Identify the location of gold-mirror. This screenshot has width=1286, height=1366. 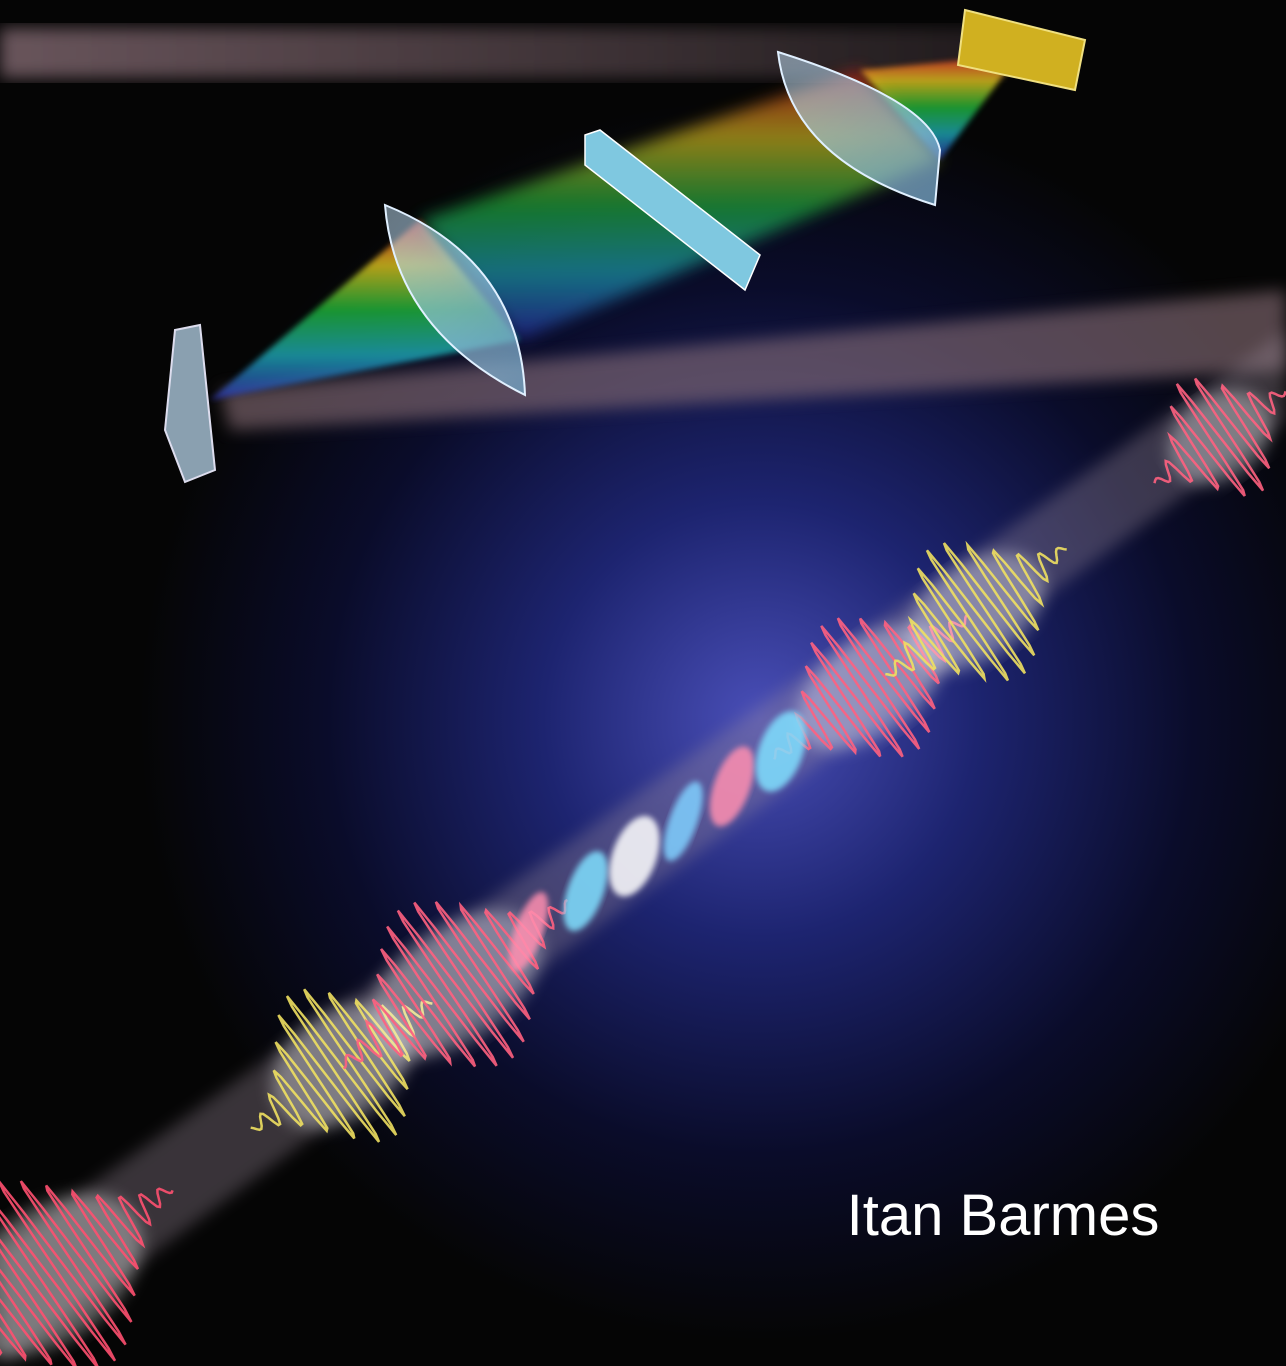
(1021, 50).